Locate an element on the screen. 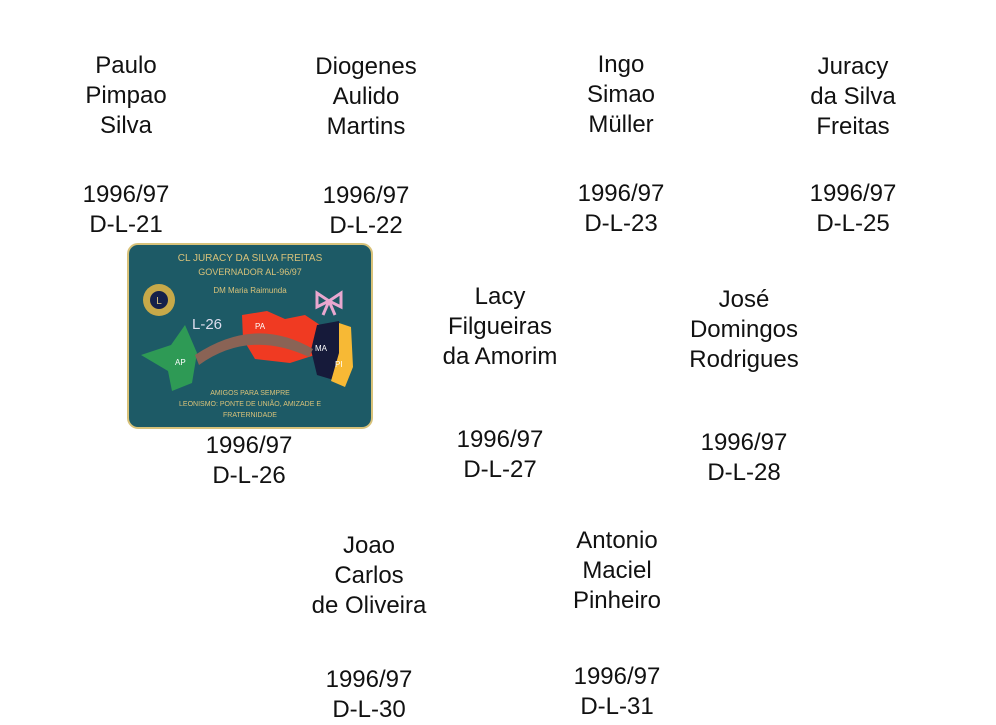  map-ap is located at coordinates (169, 358).